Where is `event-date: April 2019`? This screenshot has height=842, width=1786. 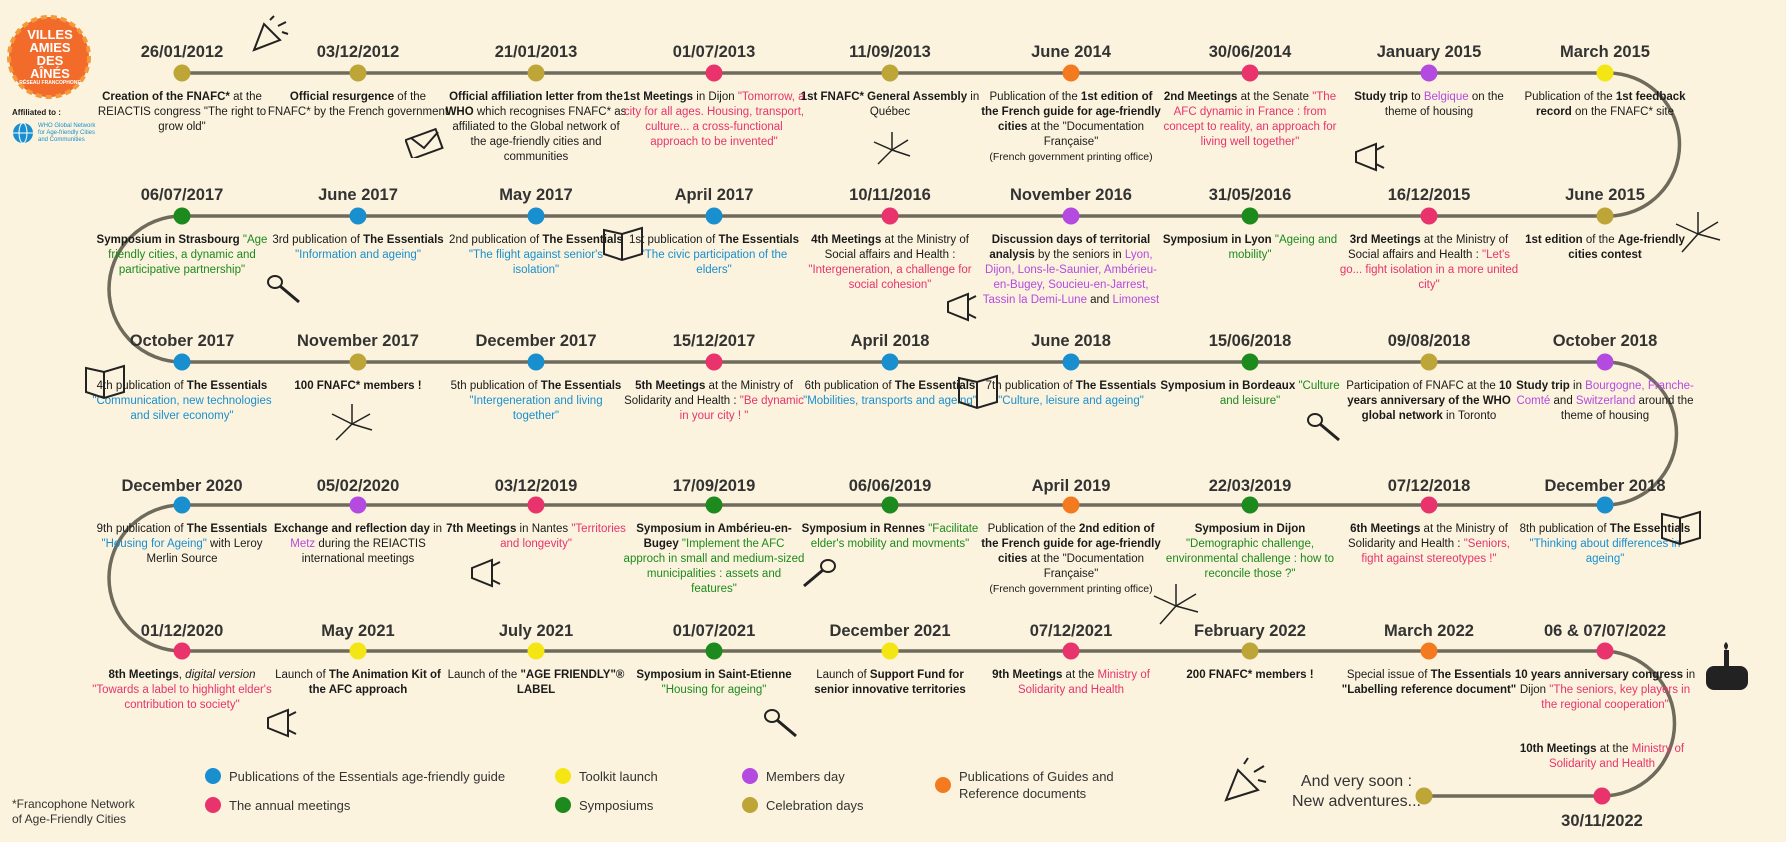 event-date: April 2019 is located at coordinates (1071, 486).